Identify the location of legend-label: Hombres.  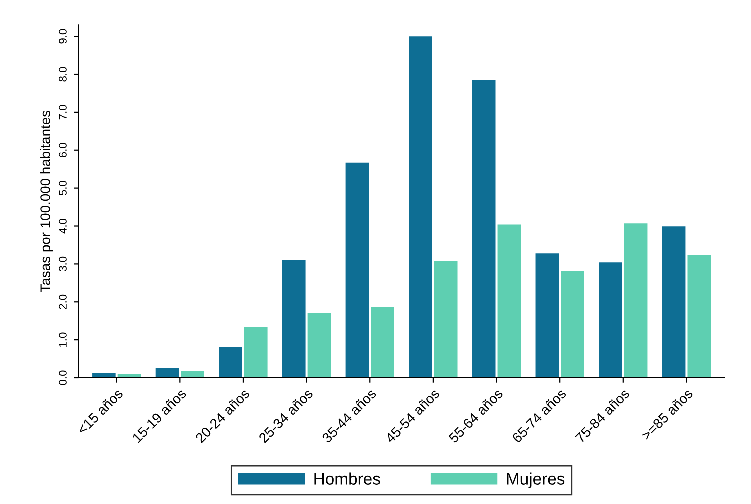
(347, 478).